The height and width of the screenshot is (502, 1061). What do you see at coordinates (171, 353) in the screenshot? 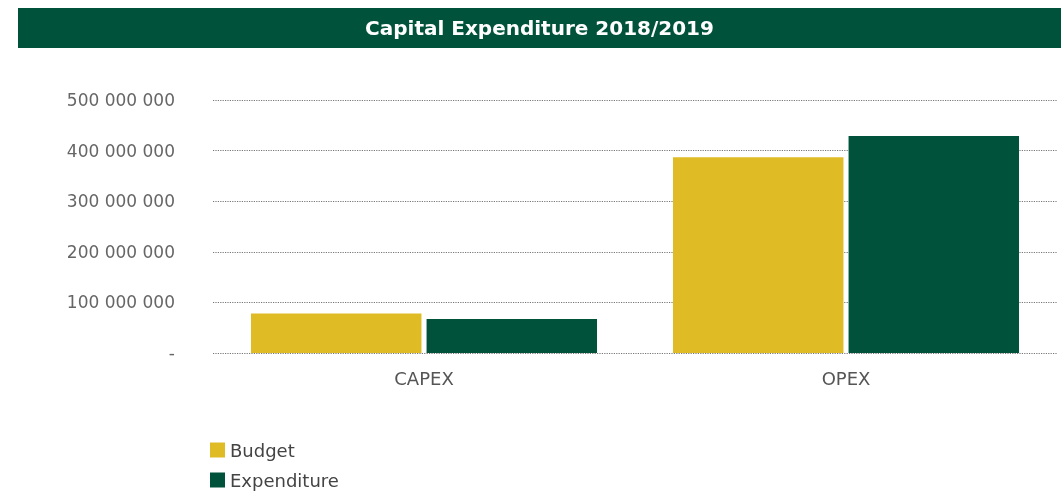
I see `y-tick-label: -` at bounding box center [171, 353].